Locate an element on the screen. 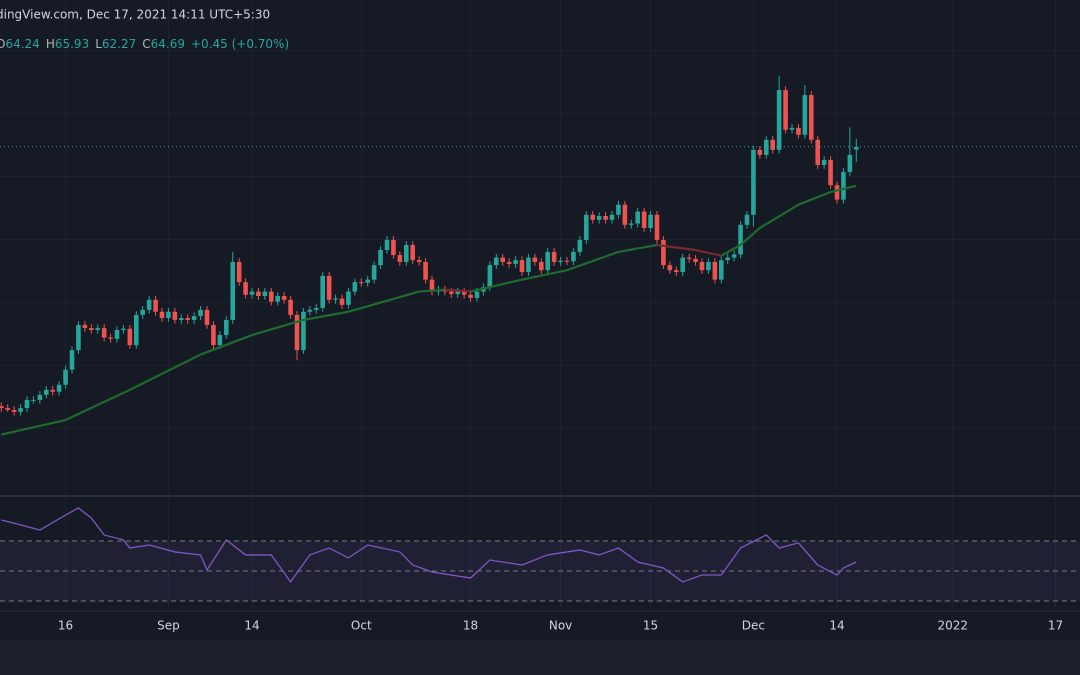  ohlc-value: 65.93 is located at coordinates (72, 44).